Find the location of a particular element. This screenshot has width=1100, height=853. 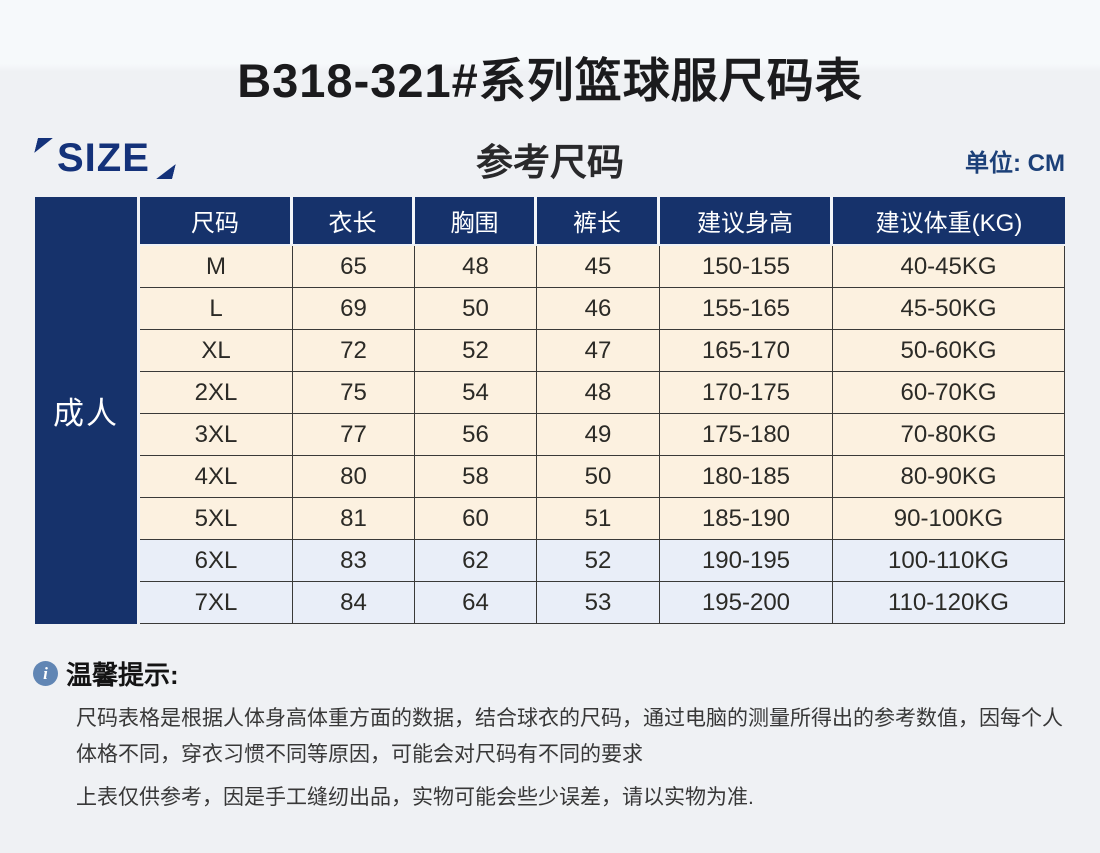

section-heading: 参考尺码 is located at coordinates (550, 162).